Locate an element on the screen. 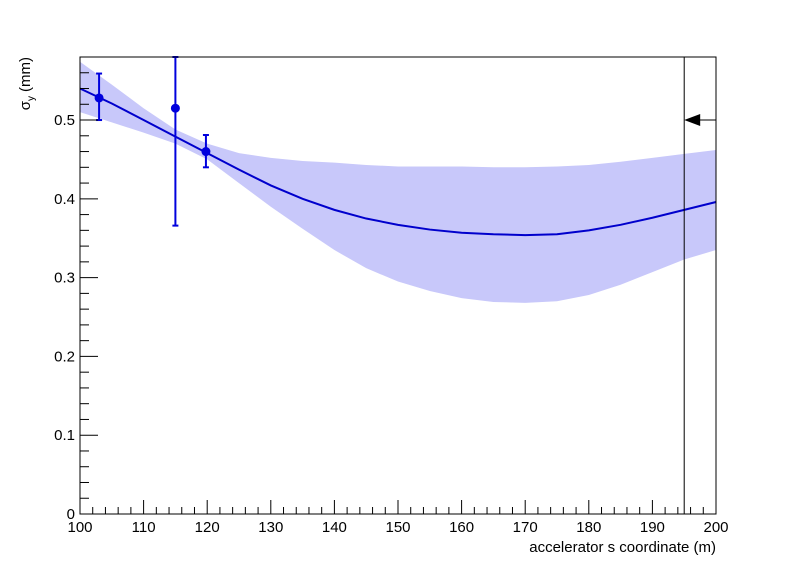 The image size is (796, 572). y-axis-title: σy (mm) is located at coordinates (27, 83).